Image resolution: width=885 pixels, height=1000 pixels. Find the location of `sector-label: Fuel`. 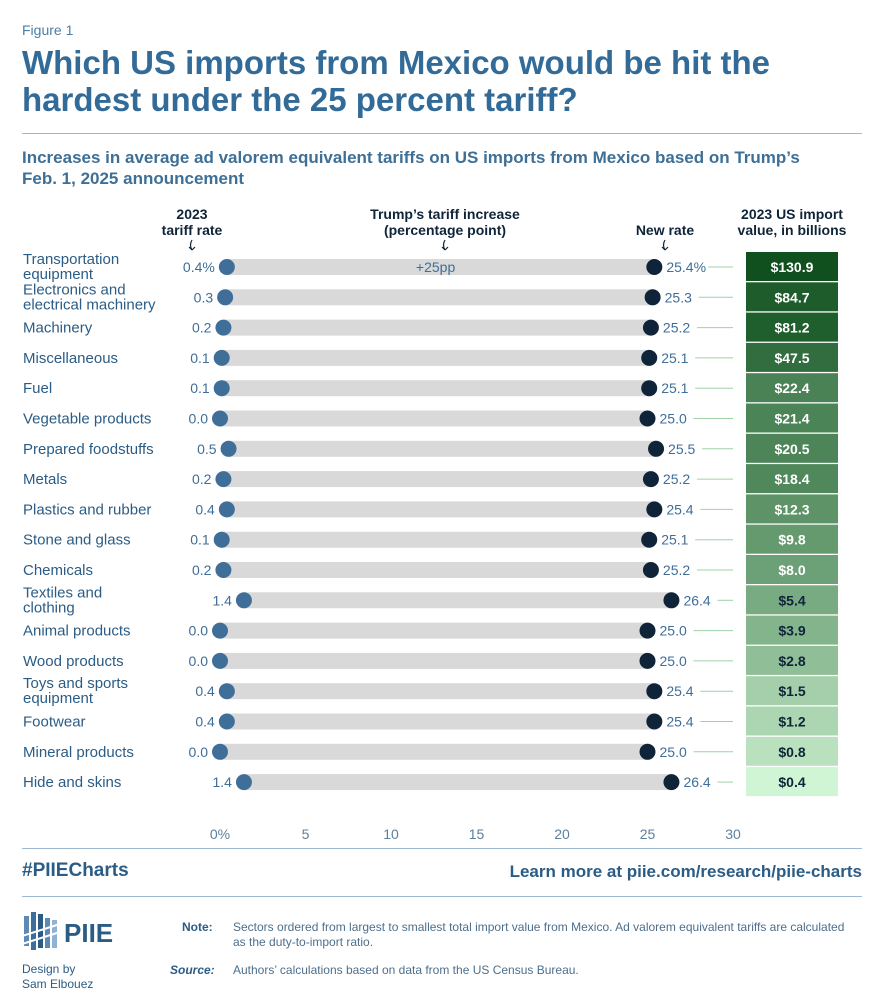

sector-label: Fuel is located at coordinates (37, 388).